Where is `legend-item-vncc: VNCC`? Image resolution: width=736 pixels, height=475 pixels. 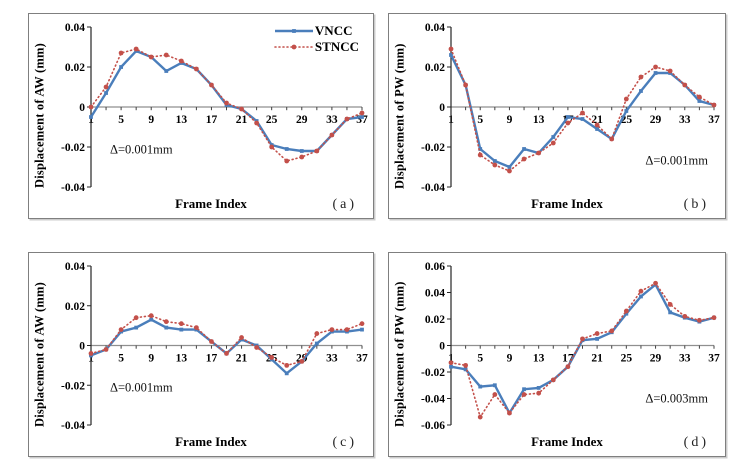
legend-item-vncc: VNCC is located at coordinates (316, 30).